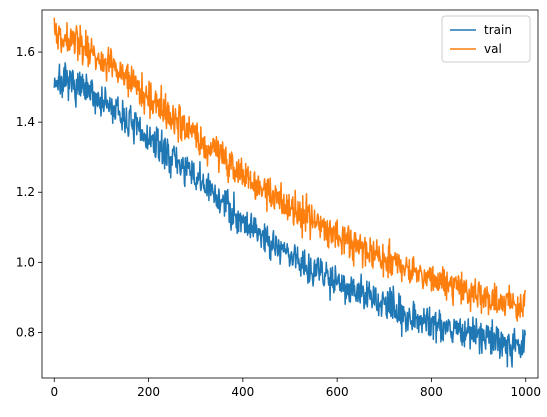  I want to click on legend: train val, so click(486, 39).